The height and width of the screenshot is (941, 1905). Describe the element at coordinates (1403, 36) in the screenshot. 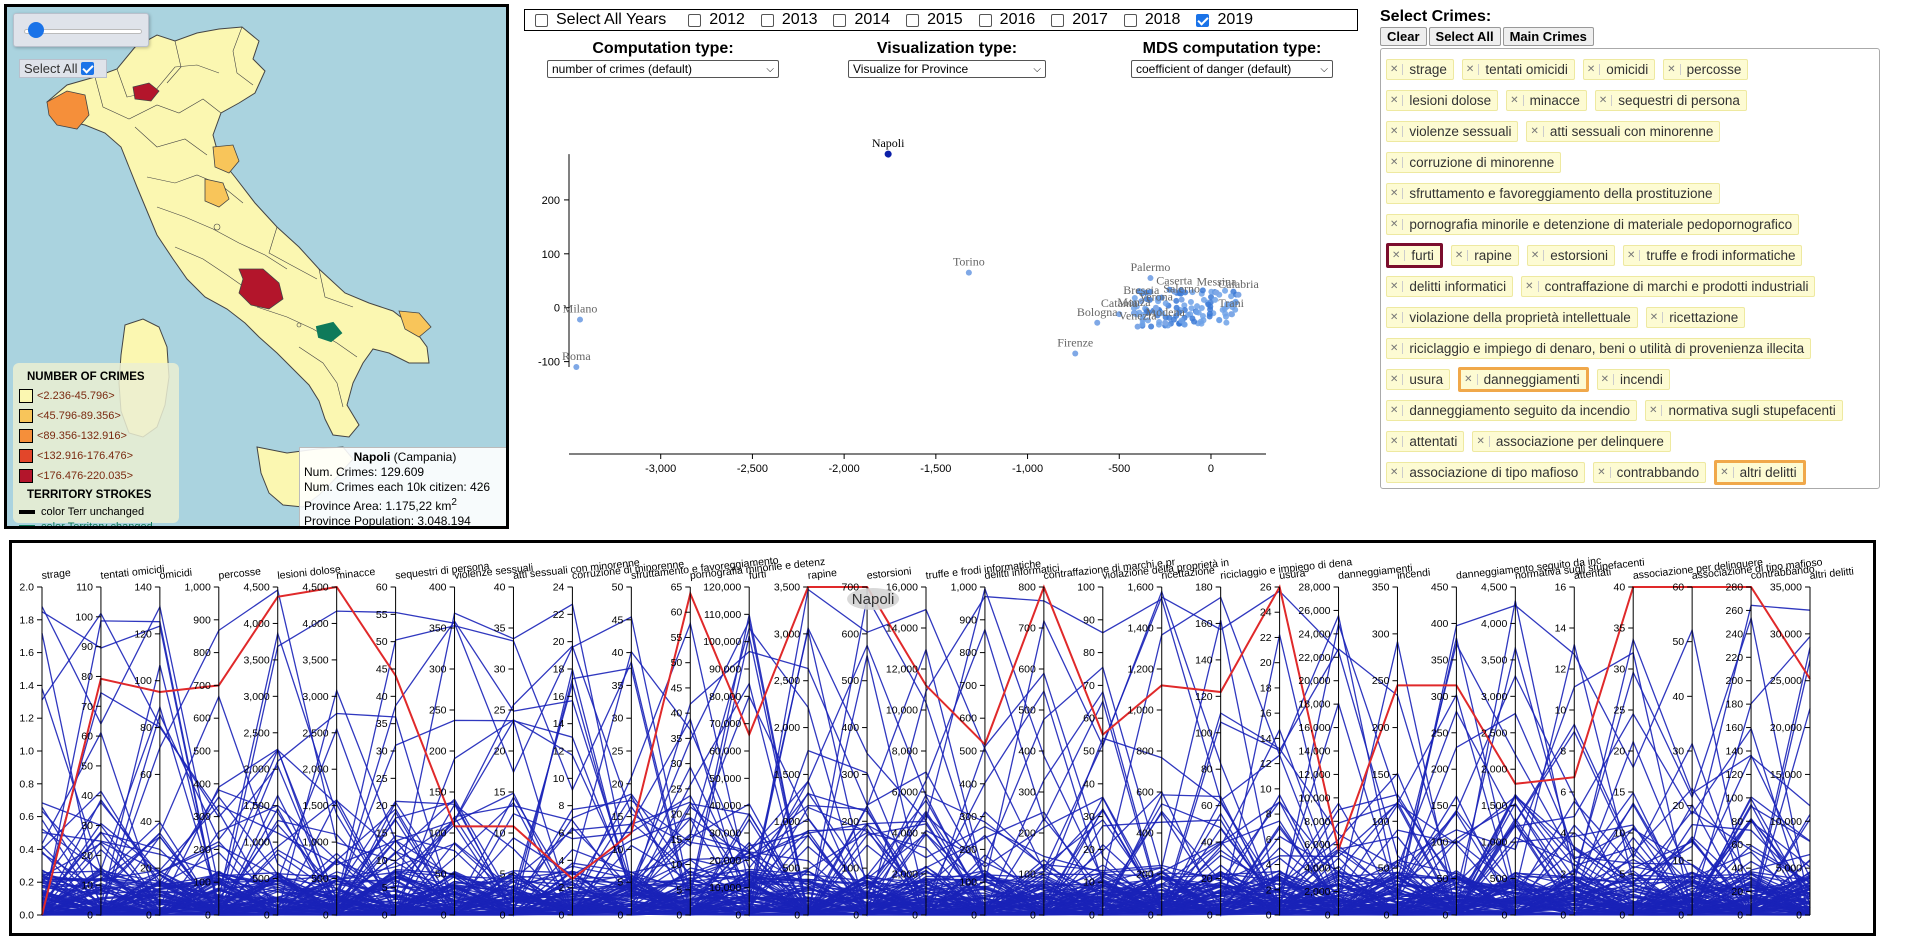

I see `clear-button: Clear` at that location.